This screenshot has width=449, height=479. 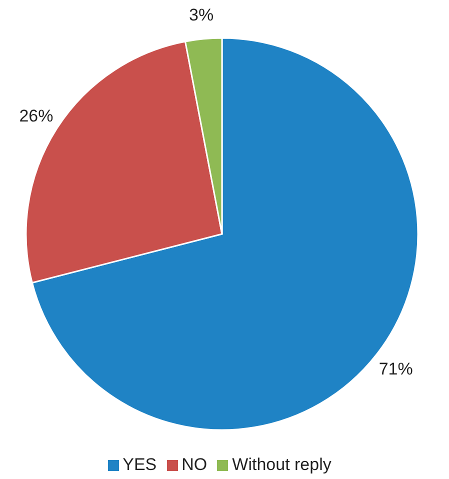 I want to click on legend-label: YES, so click(x=139, y=464).